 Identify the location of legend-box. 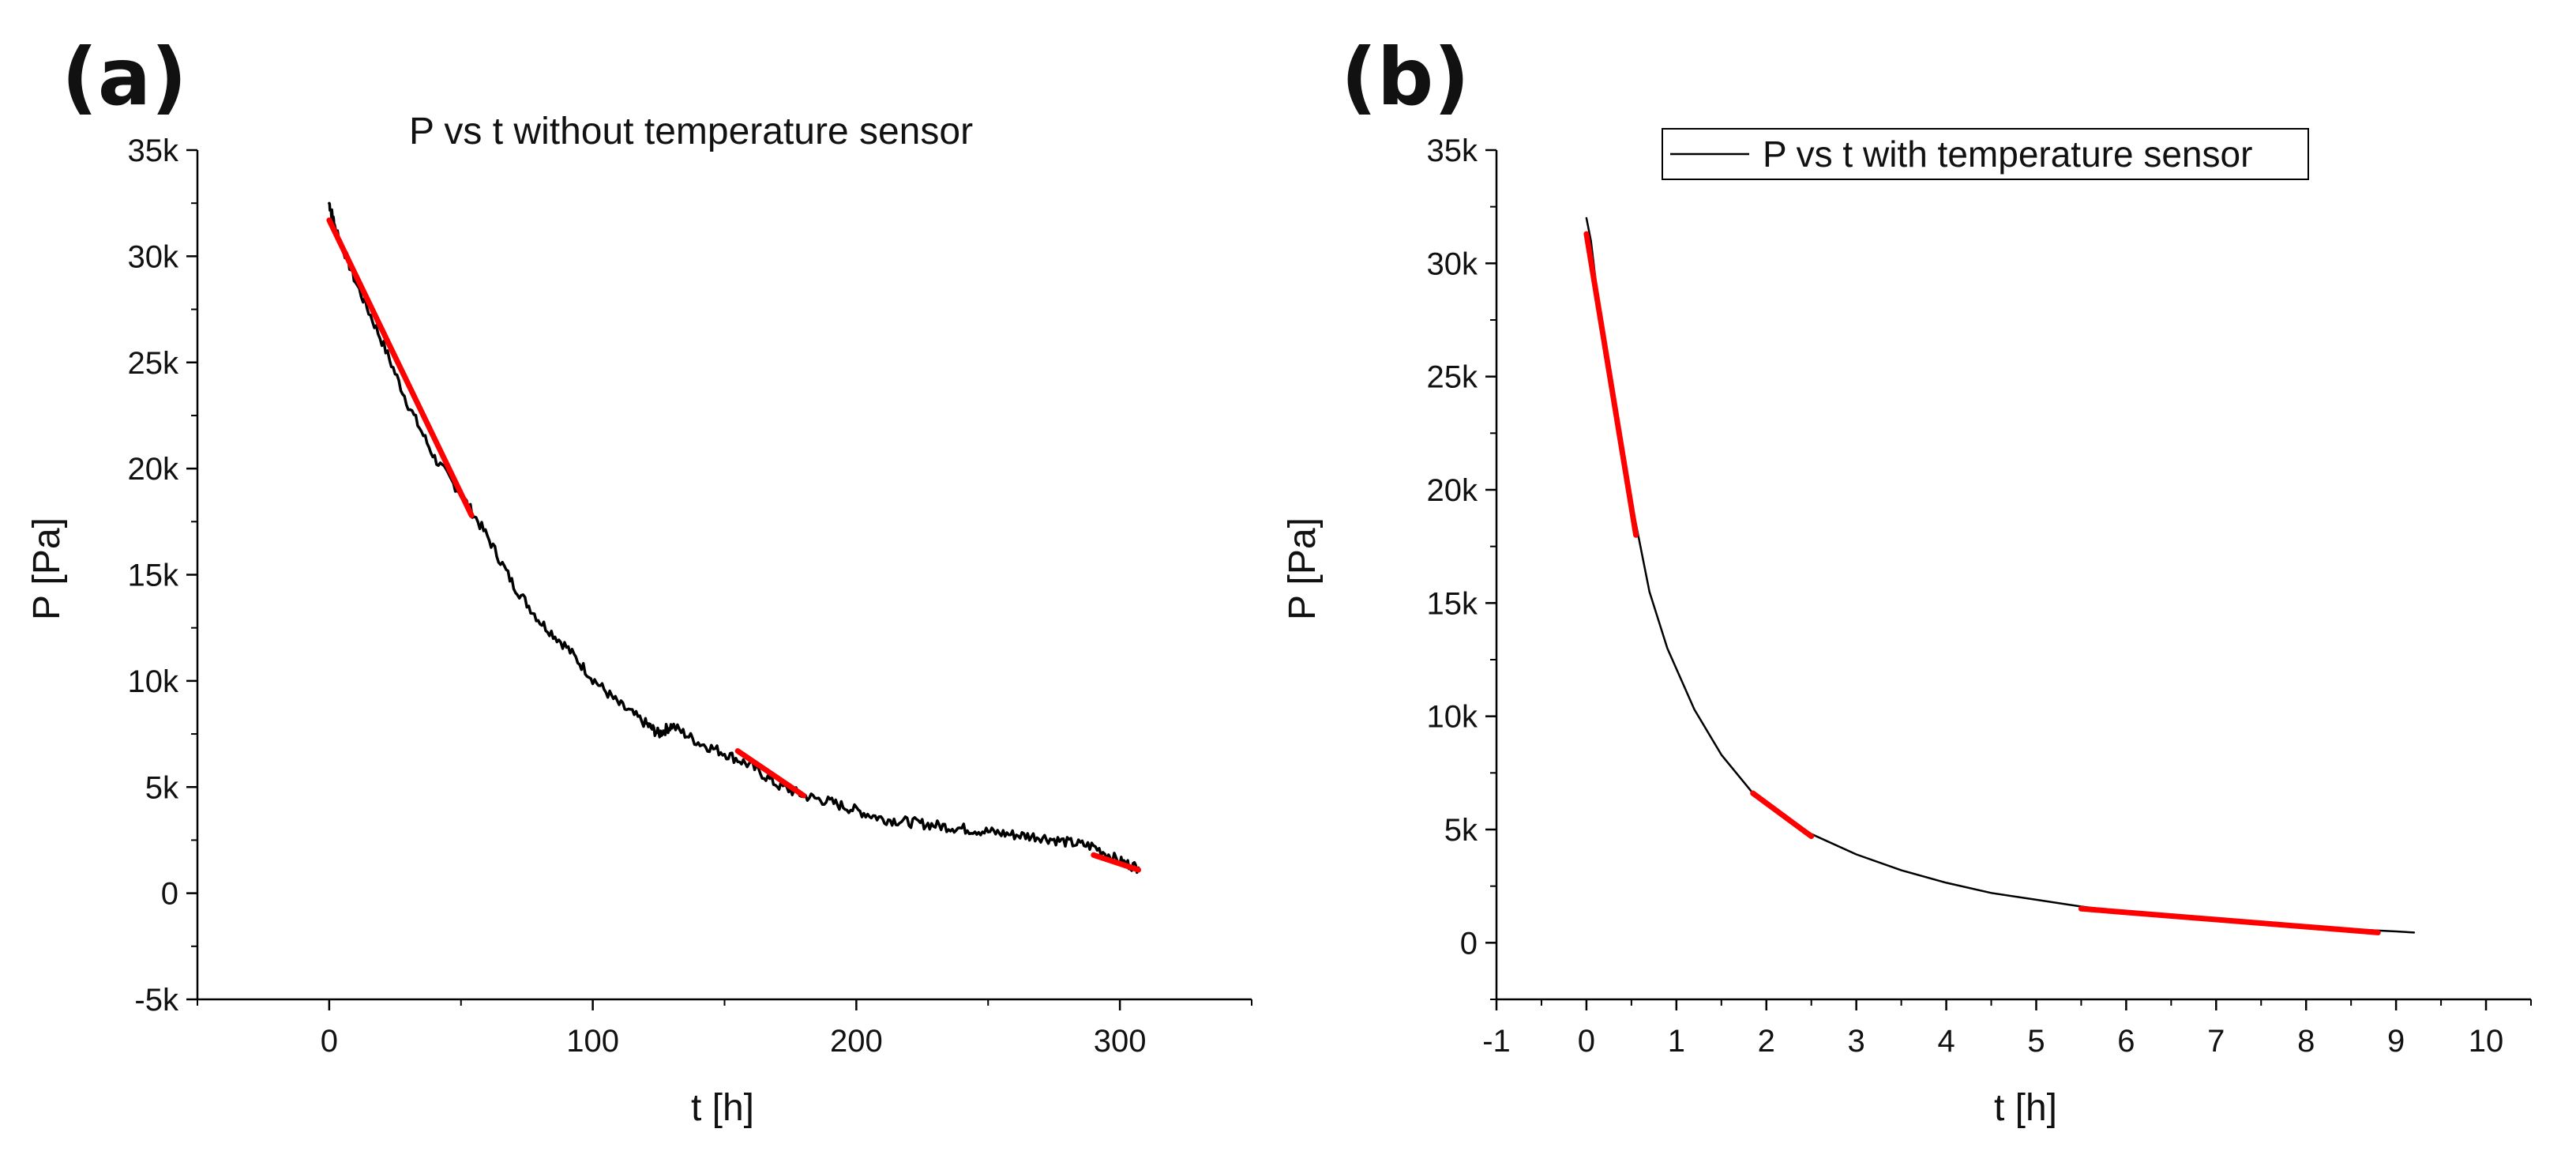
(1985, 154).